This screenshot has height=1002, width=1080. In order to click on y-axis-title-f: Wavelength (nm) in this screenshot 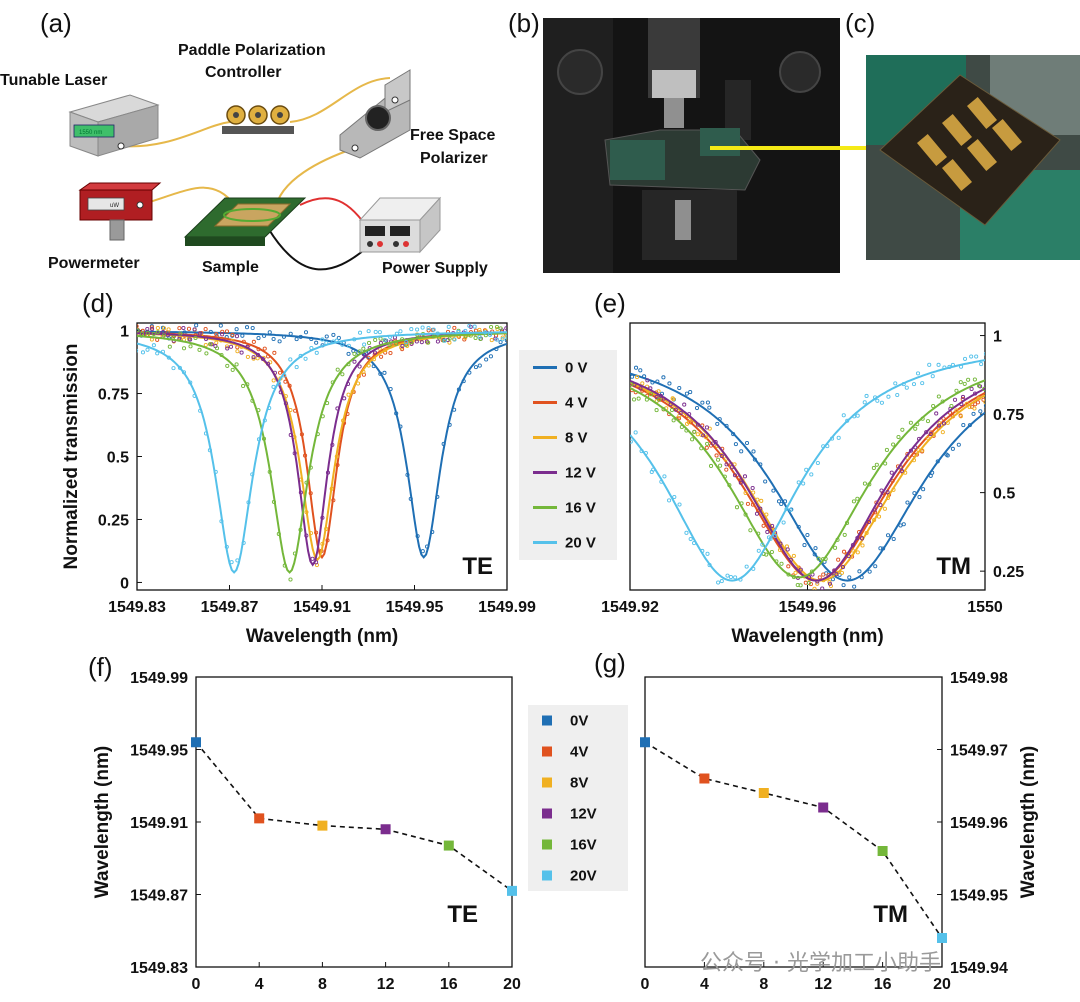, I will do `click(102, 822)`.